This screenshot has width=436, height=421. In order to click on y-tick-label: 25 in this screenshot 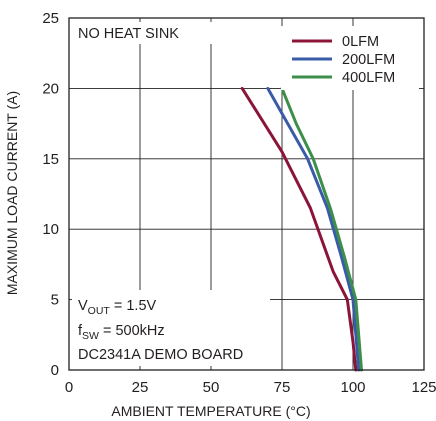, I will do `click(50, 18)`.